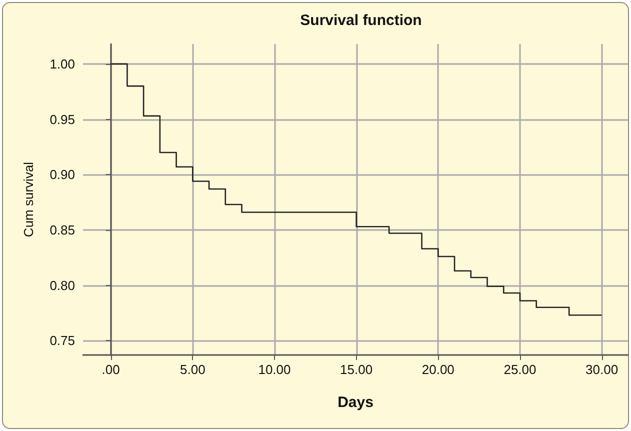 The height and width of the screenshot is (431, 631). I want to click on x-tick-label: 30.00, so click(602, 369).